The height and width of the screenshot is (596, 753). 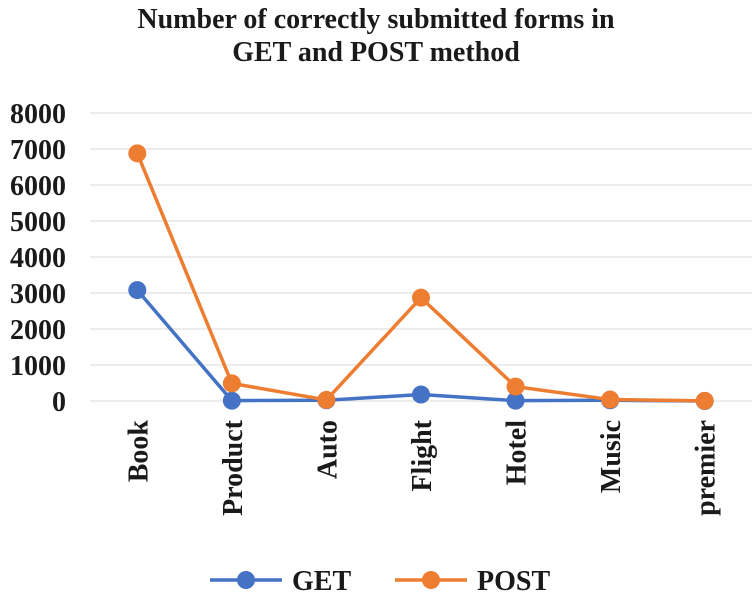 What do you see at coordinates (513, 581) in the screenshot?
I see `legend-label-post: POST` at bounding box center [513, 581].